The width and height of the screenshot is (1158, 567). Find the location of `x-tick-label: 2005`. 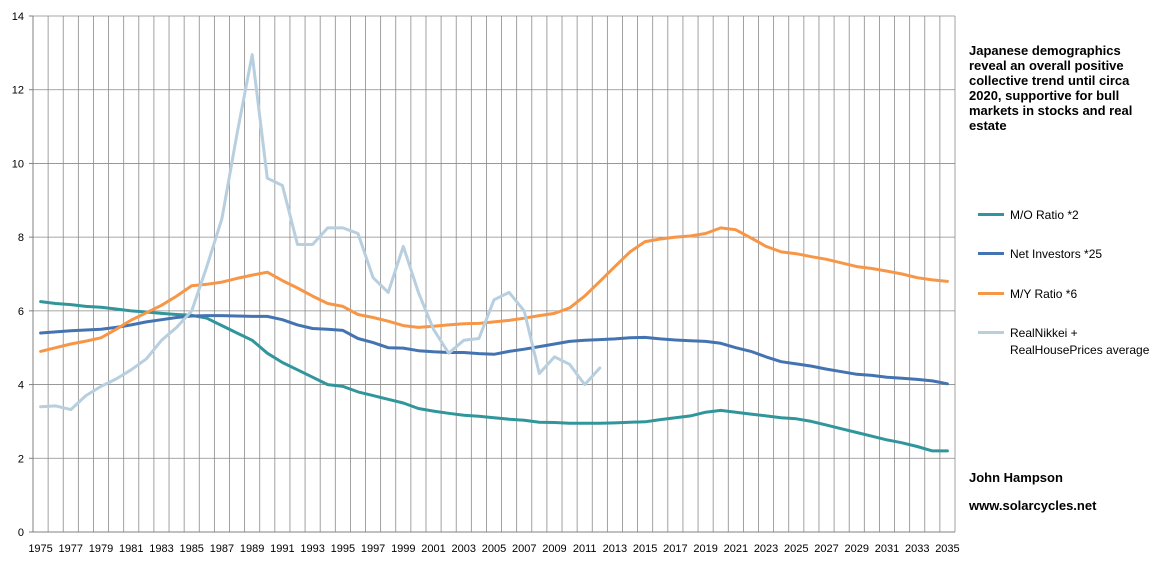

x-tick-label: 2005 is located at coordinates (494, 549).